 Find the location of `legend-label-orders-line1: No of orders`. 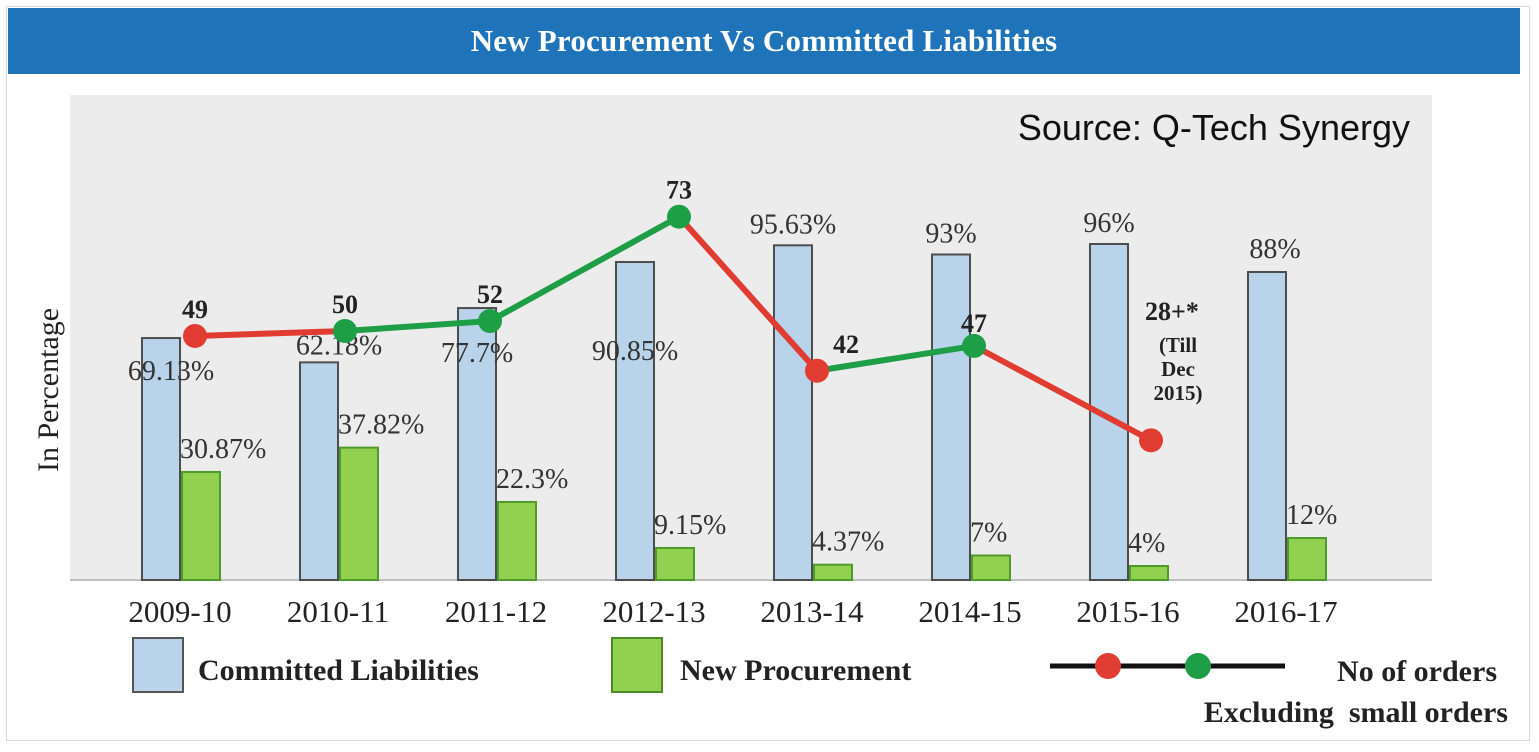

legend-label-orders-line1: No of orders is located at coordinates (1417, 671).